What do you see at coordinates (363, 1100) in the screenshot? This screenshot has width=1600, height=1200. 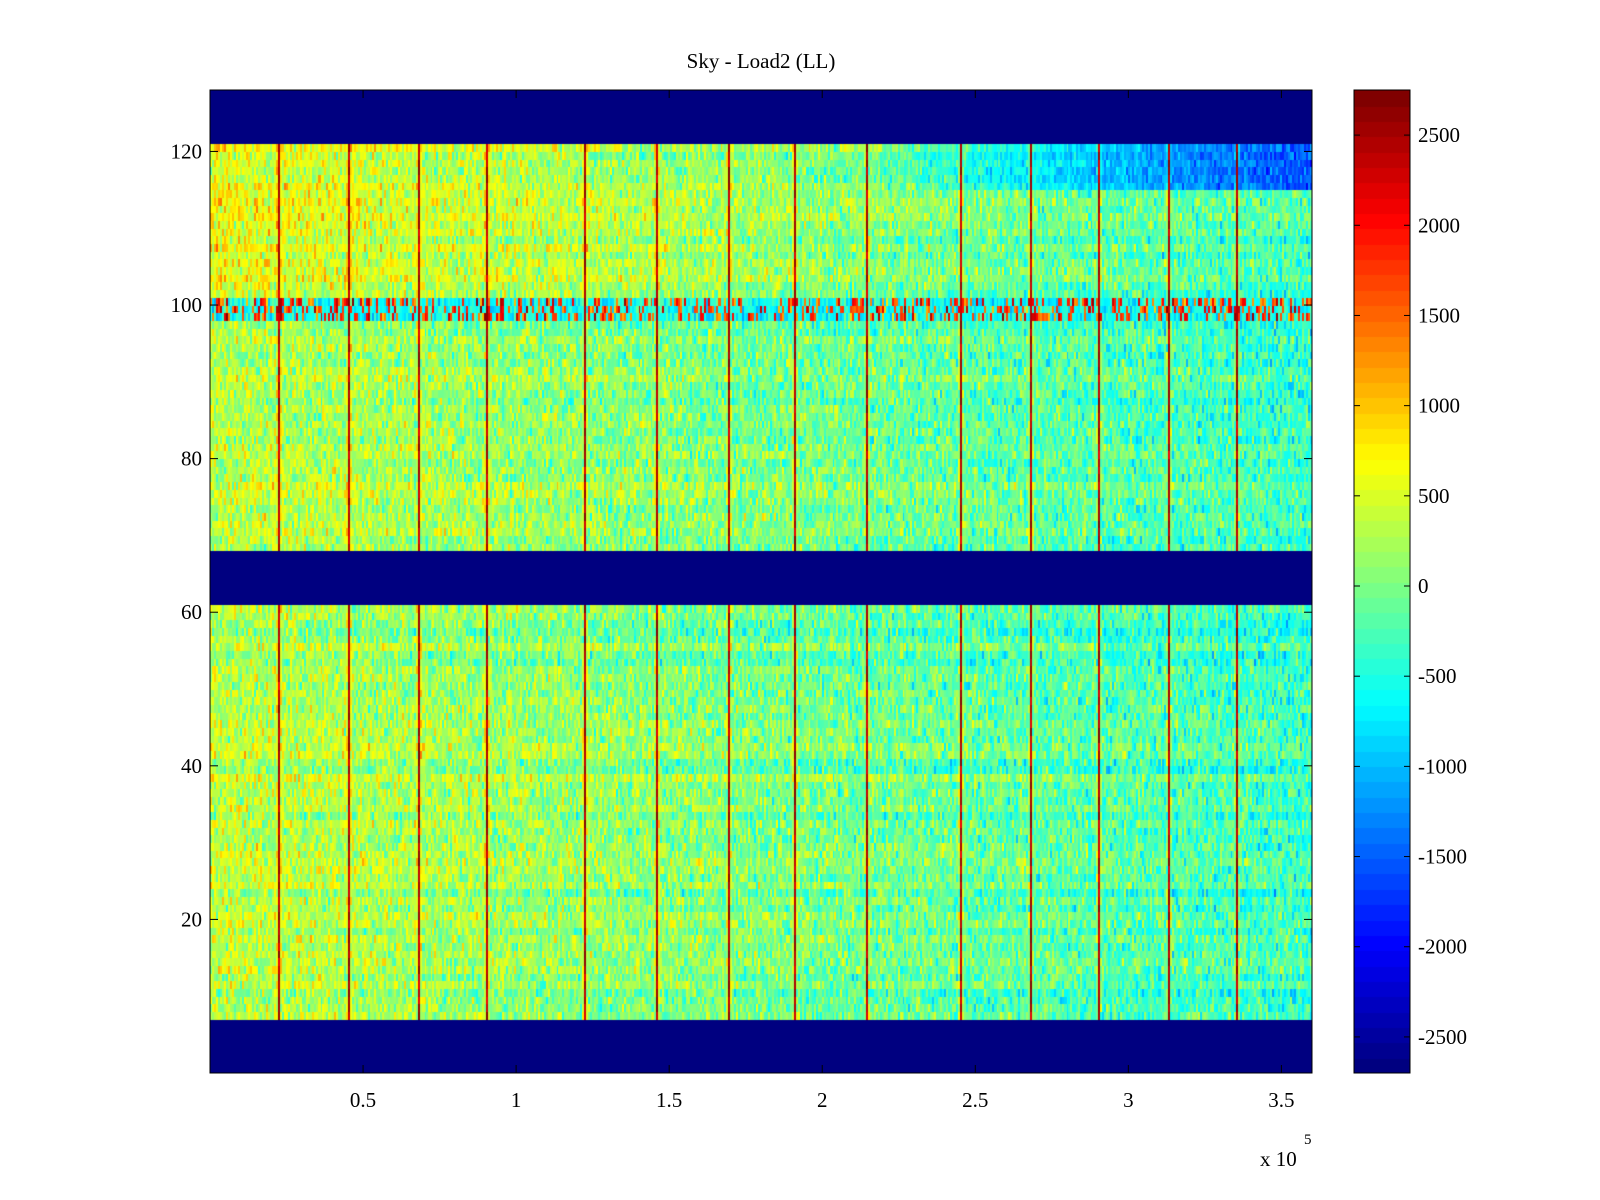 I see `x-tick-label: 0.5` at bounding box center [363, 1100].